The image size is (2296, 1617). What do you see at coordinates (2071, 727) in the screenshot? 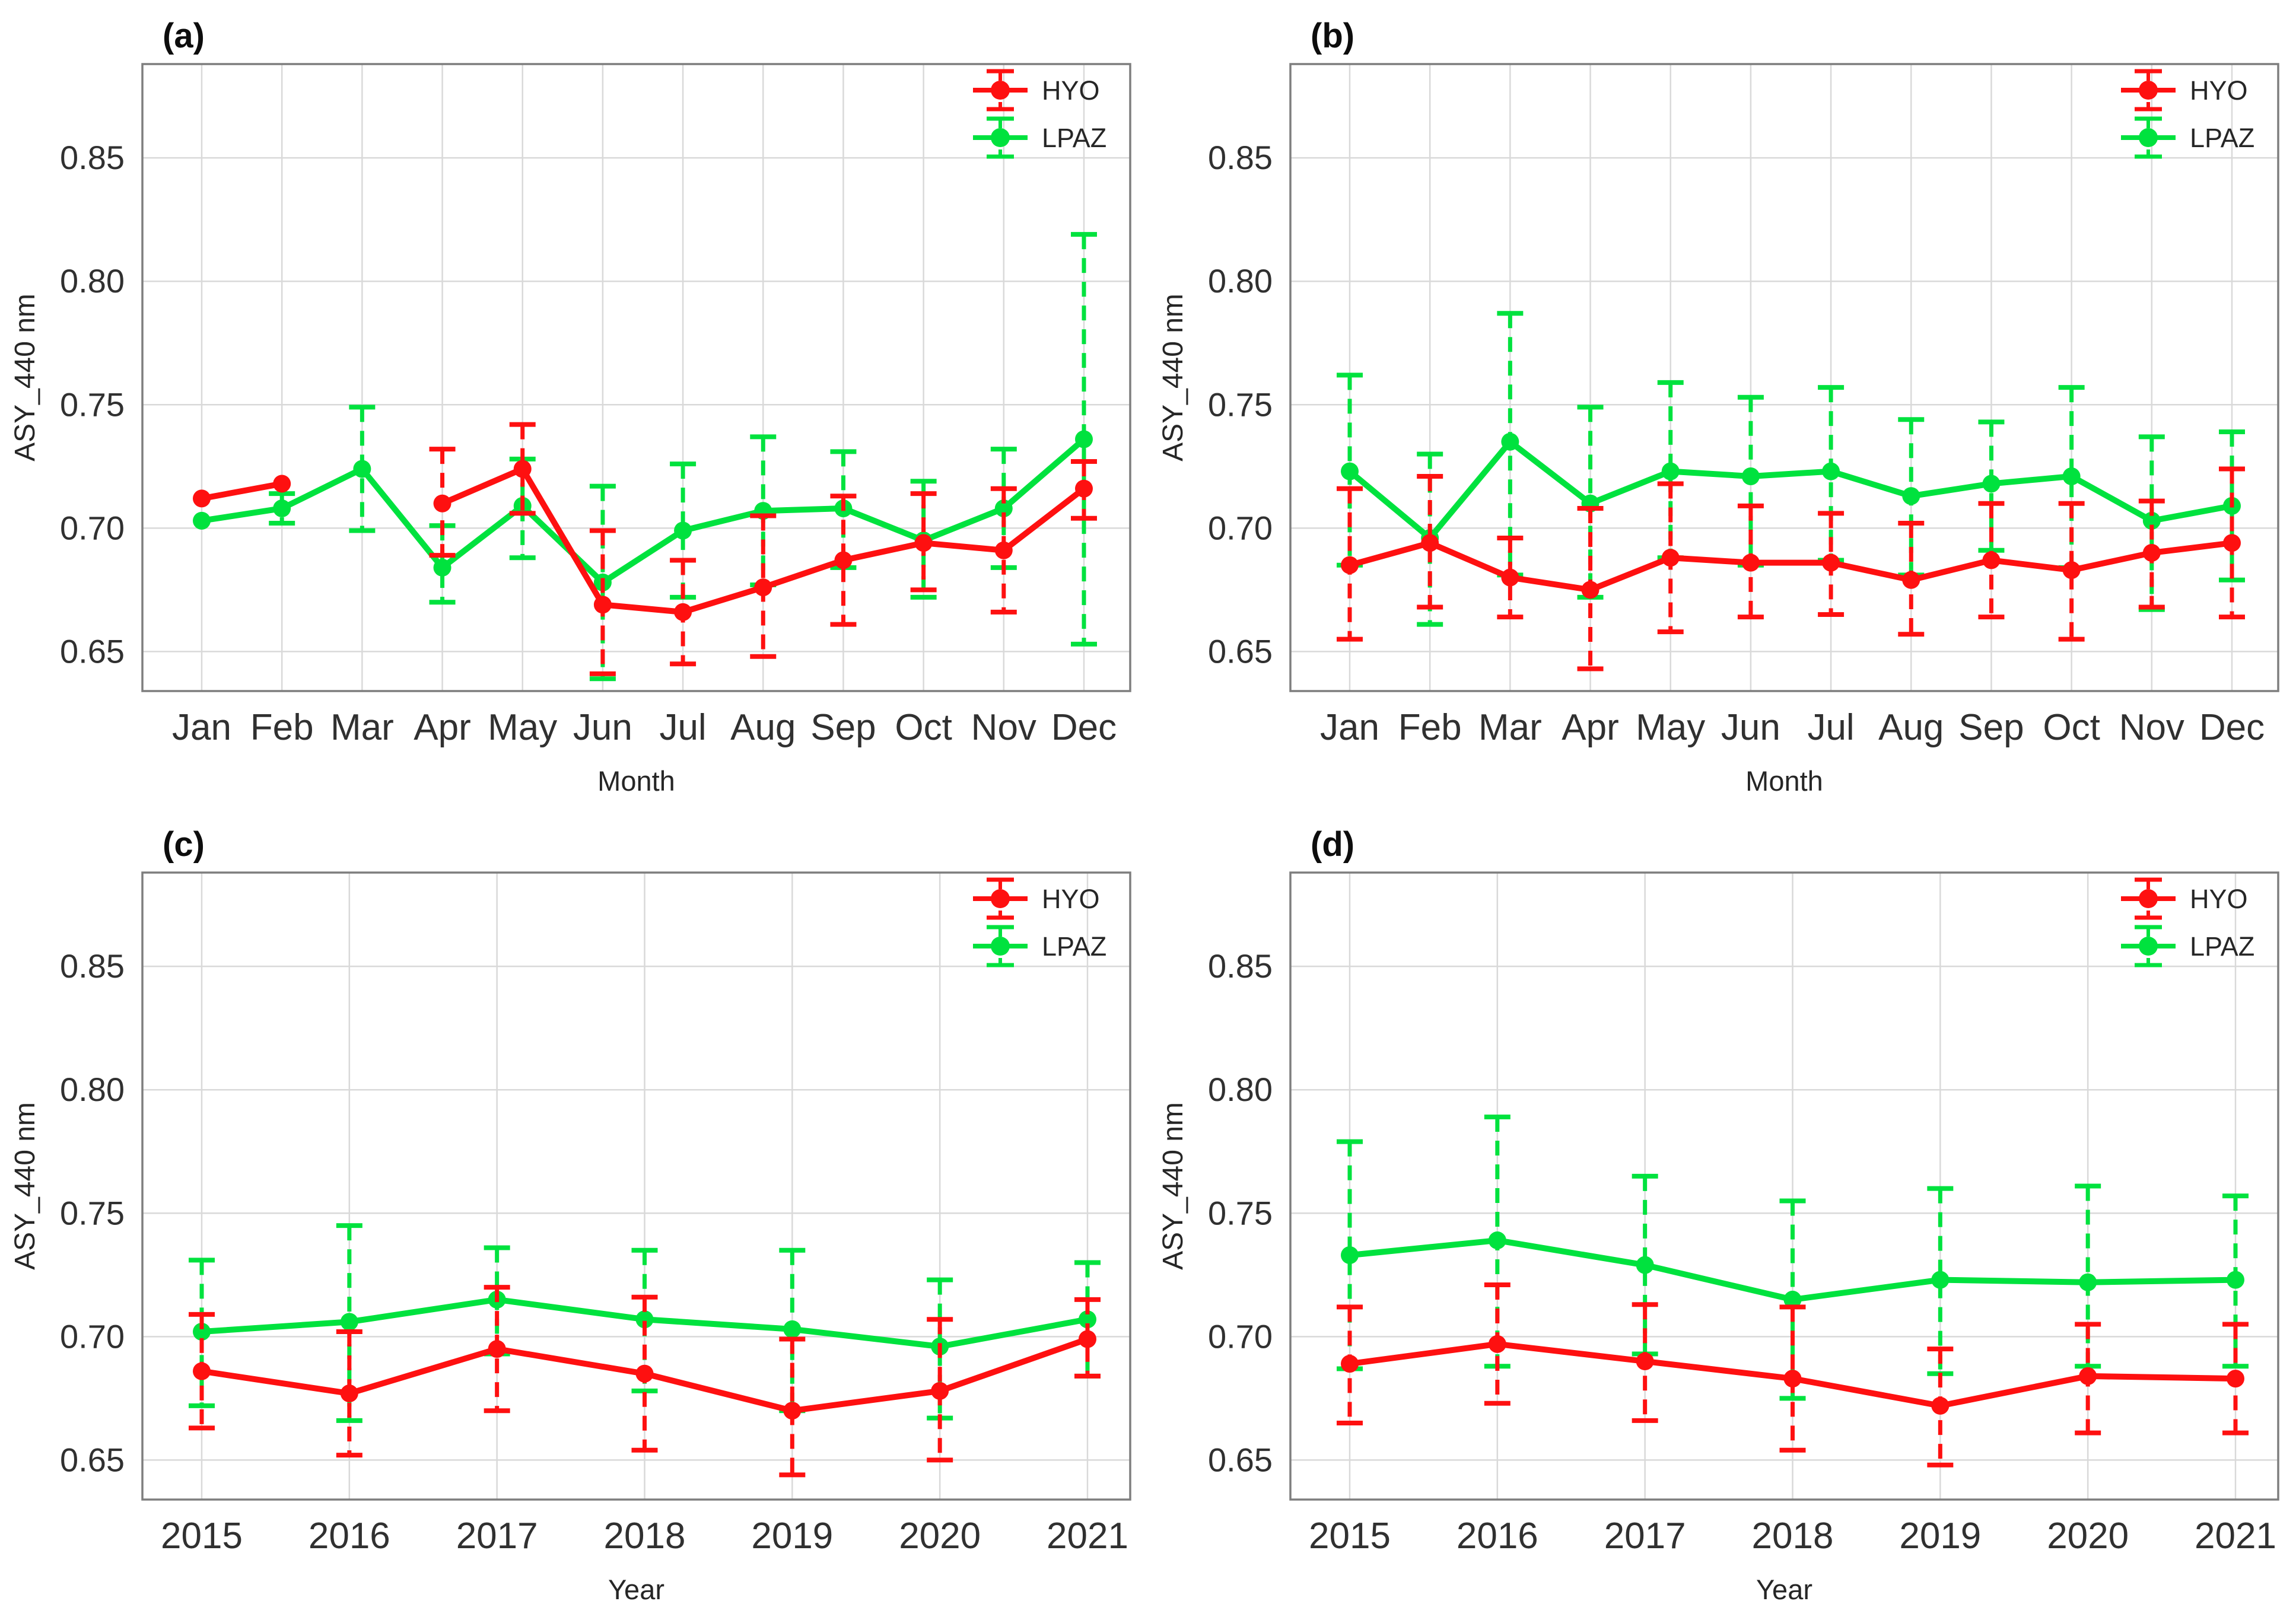
I see `x-tick-label: Oct` at bounding box center [2071, 727].